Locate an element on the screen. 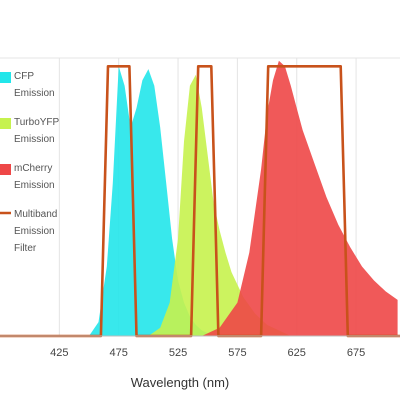  legend-label-mcherry-line2: Emission is located at coordinates (34, 185).